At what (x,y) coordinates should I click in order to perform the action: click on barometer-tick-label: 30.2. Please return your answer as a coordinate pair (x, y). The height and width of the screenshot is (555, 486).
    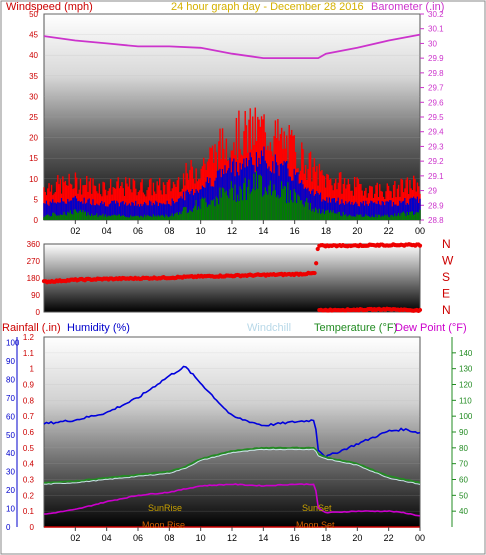
    Looking at the image, I should click on (436, 14).